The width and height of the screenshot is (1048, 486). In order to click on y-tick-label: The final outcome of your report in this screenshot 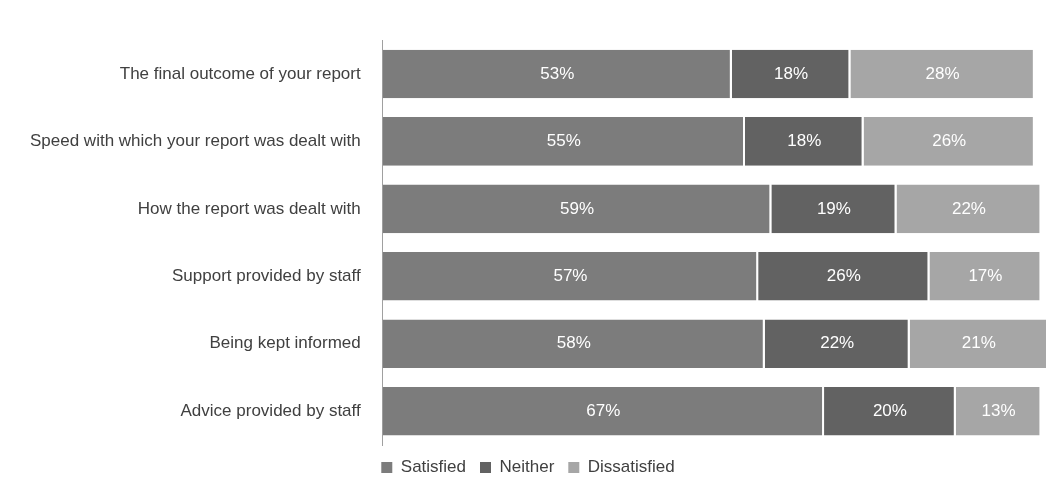, I will do `click(240, 73)`.